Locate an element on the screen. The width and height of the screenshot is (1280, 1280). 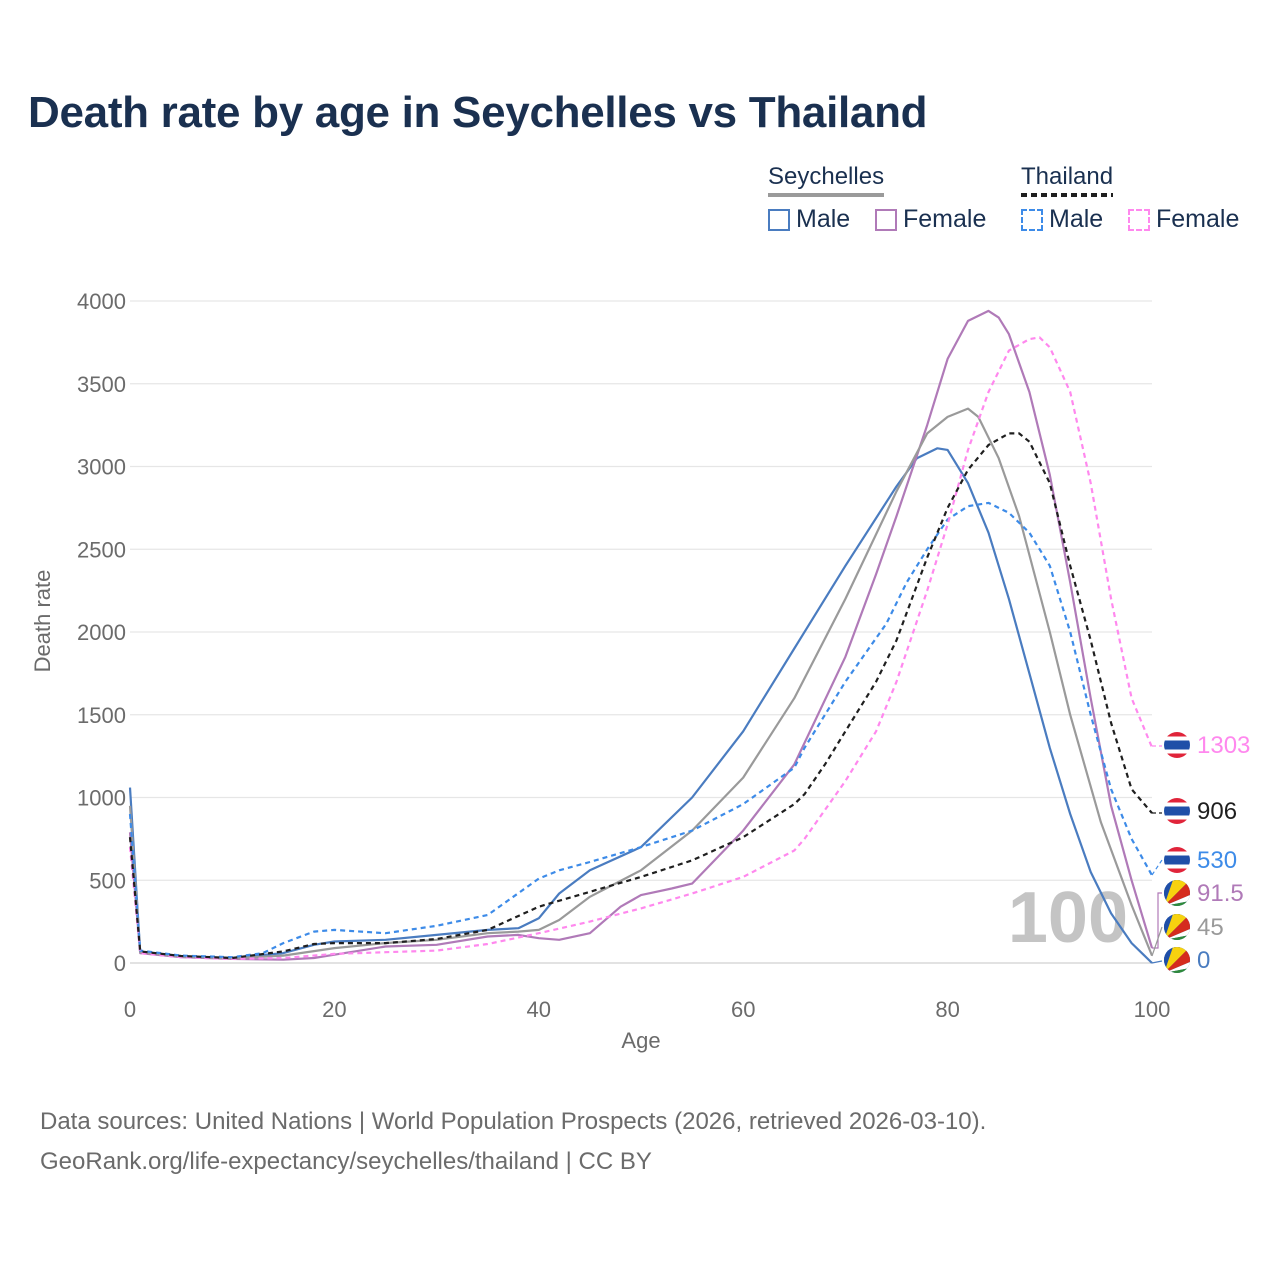
y-tick-label: 3500 is located at coordinates (101, 384).